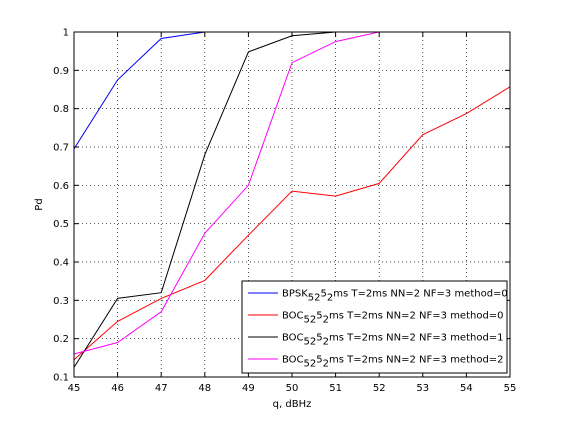 Image resolution: width=566 pixels, height=422 pixels. Describe the element at coordinates (248, 388) in the screenshot. I see `x-tick-label: 49` at that location.